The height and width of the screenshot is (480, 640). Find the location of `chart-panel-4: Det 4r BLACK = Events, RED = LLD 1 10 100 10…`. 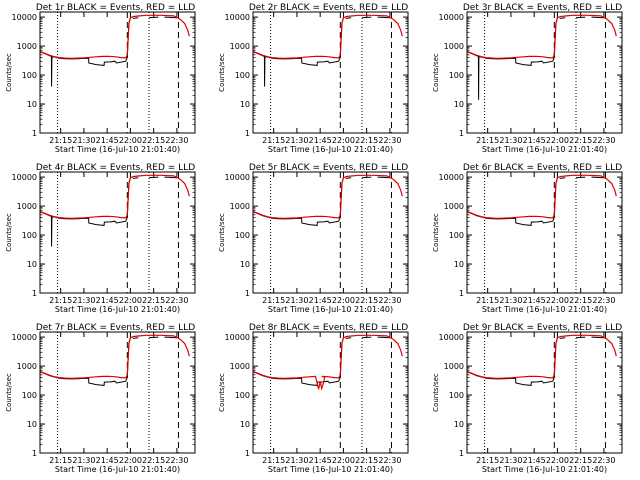

chart-panel-4: Det 4r BLACK = Events, RED = LLD 1 10 100 10… is located at coordinates (100, 238).